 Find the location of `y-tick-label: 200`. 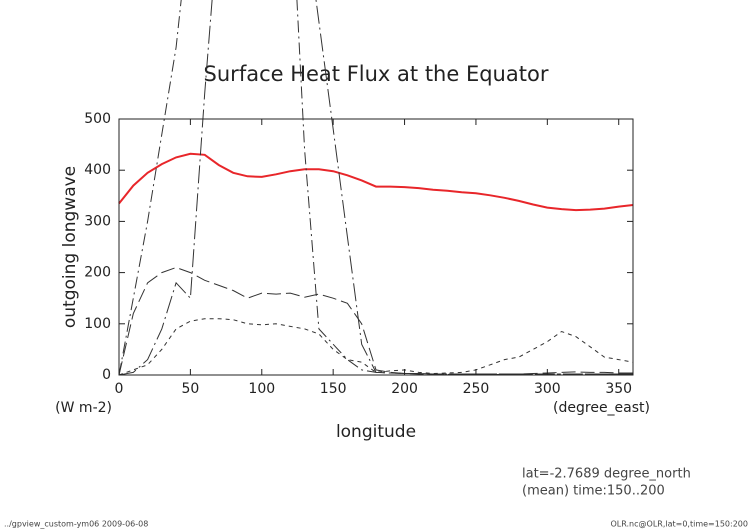

y-tick-label: 200 is located at coordinates (97, 273).